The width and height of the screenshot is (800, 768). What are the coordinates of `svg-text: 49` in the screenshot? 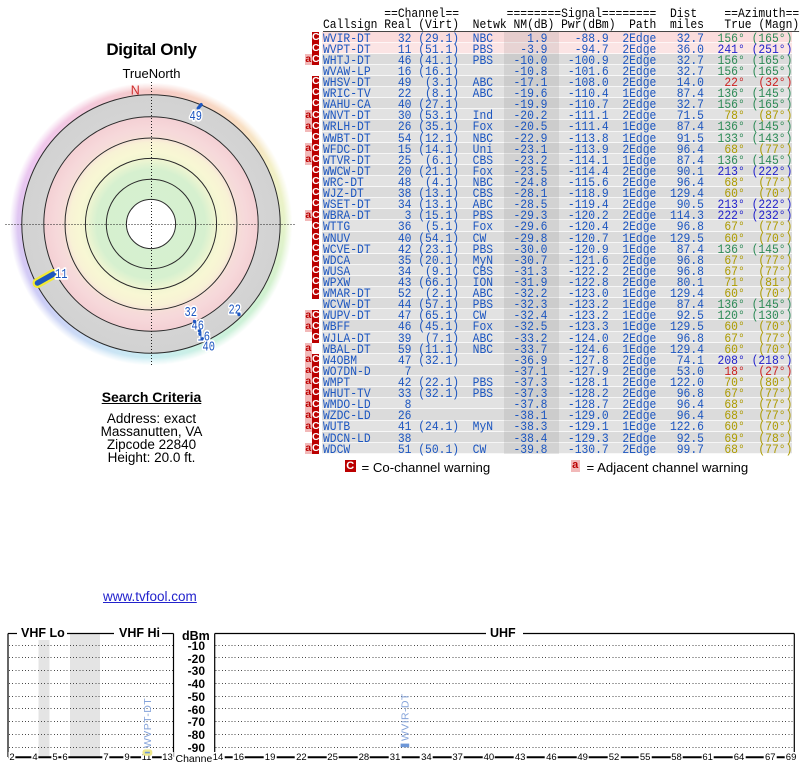 It's located at (196, 117).